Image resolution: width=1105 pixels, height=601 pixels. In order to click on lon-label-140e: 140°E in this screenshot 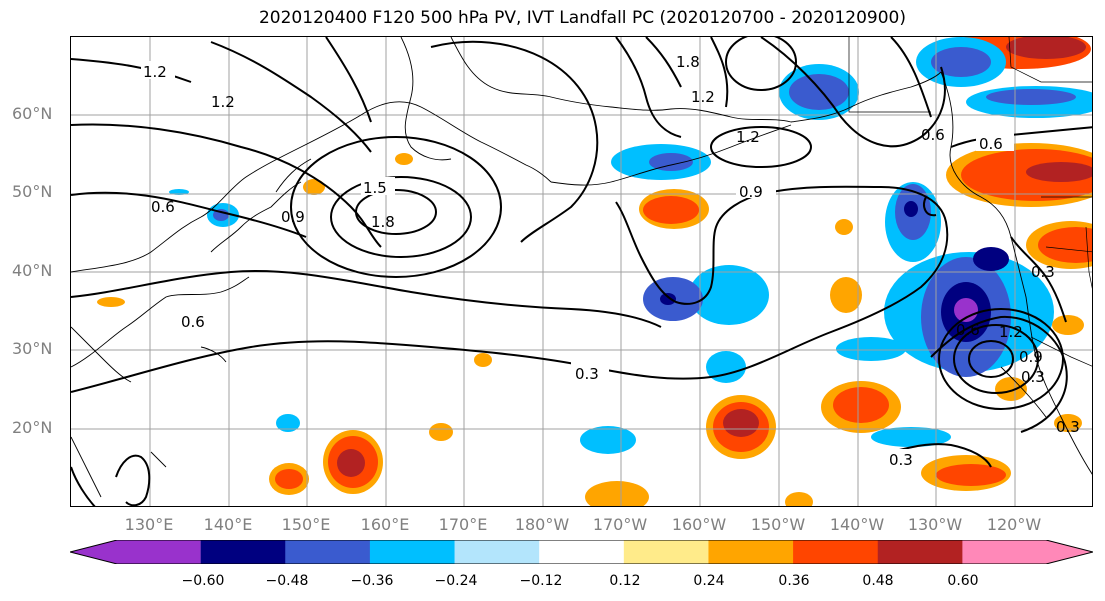, I will do `click(228, 524)`.